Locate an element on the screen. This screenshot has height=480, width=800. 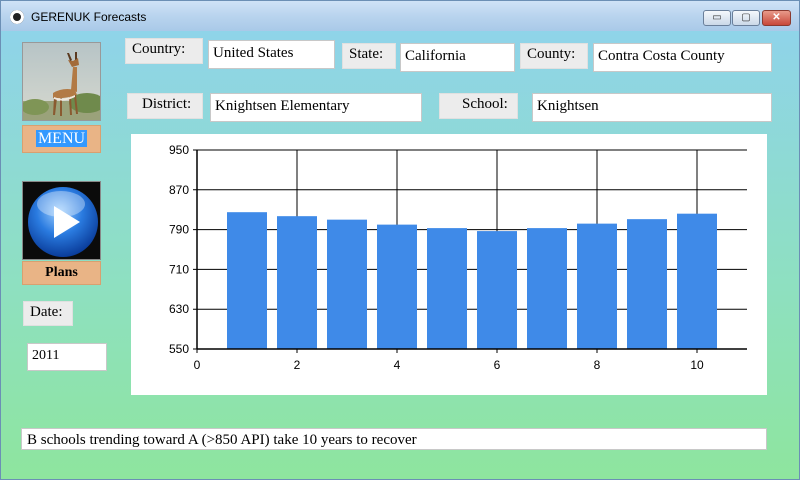
country-field: United States is located at coordinates (271, 54).